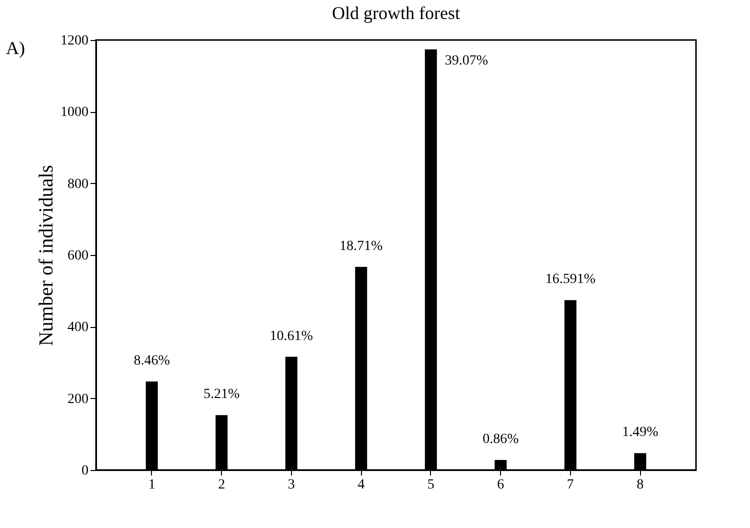 This screenshot has height=528, width=750. I want to click on annotation: 5.21%, so click(221, 394).